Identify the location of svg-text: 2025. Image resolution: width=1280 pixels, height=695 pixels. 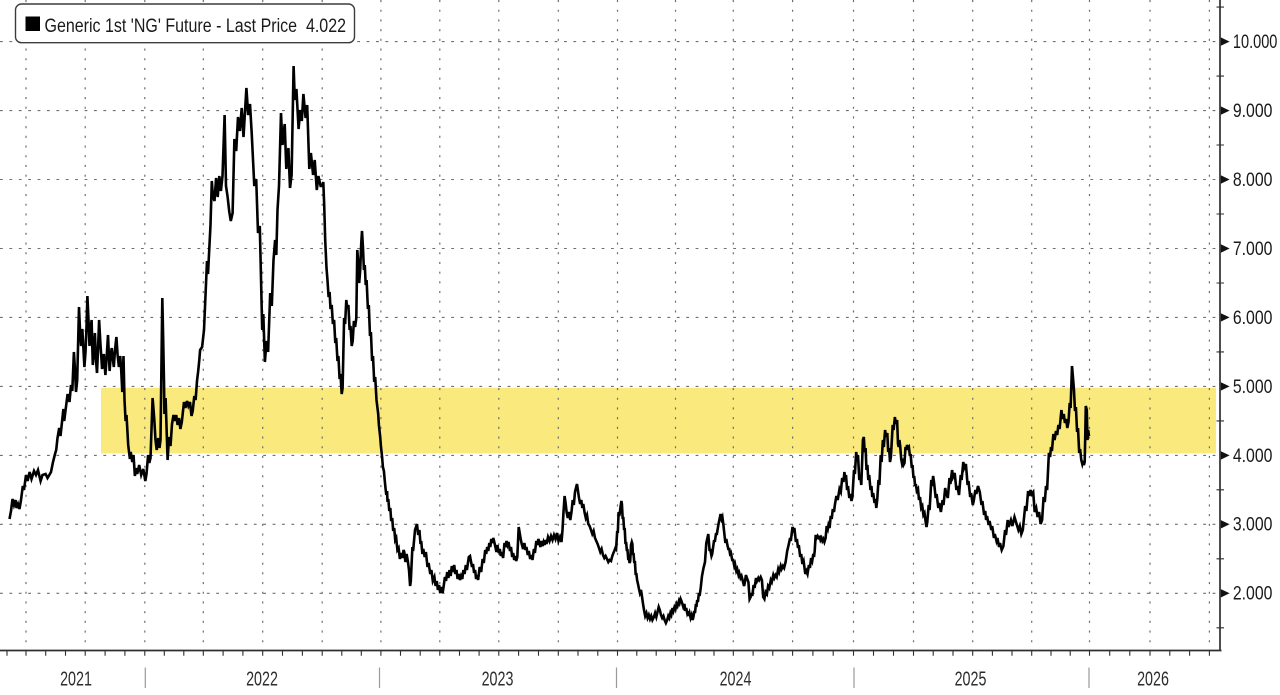
(971, 680).